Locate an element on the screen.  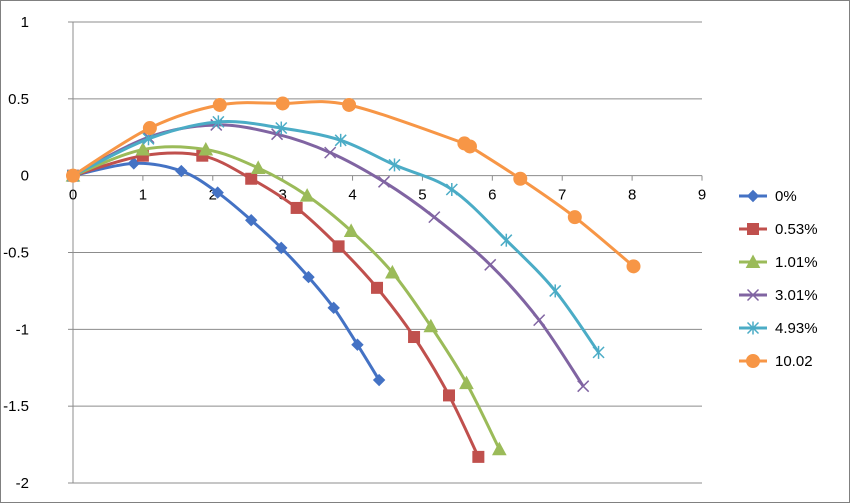
x-tick-label: 3 is located at coordinates (282, 195).